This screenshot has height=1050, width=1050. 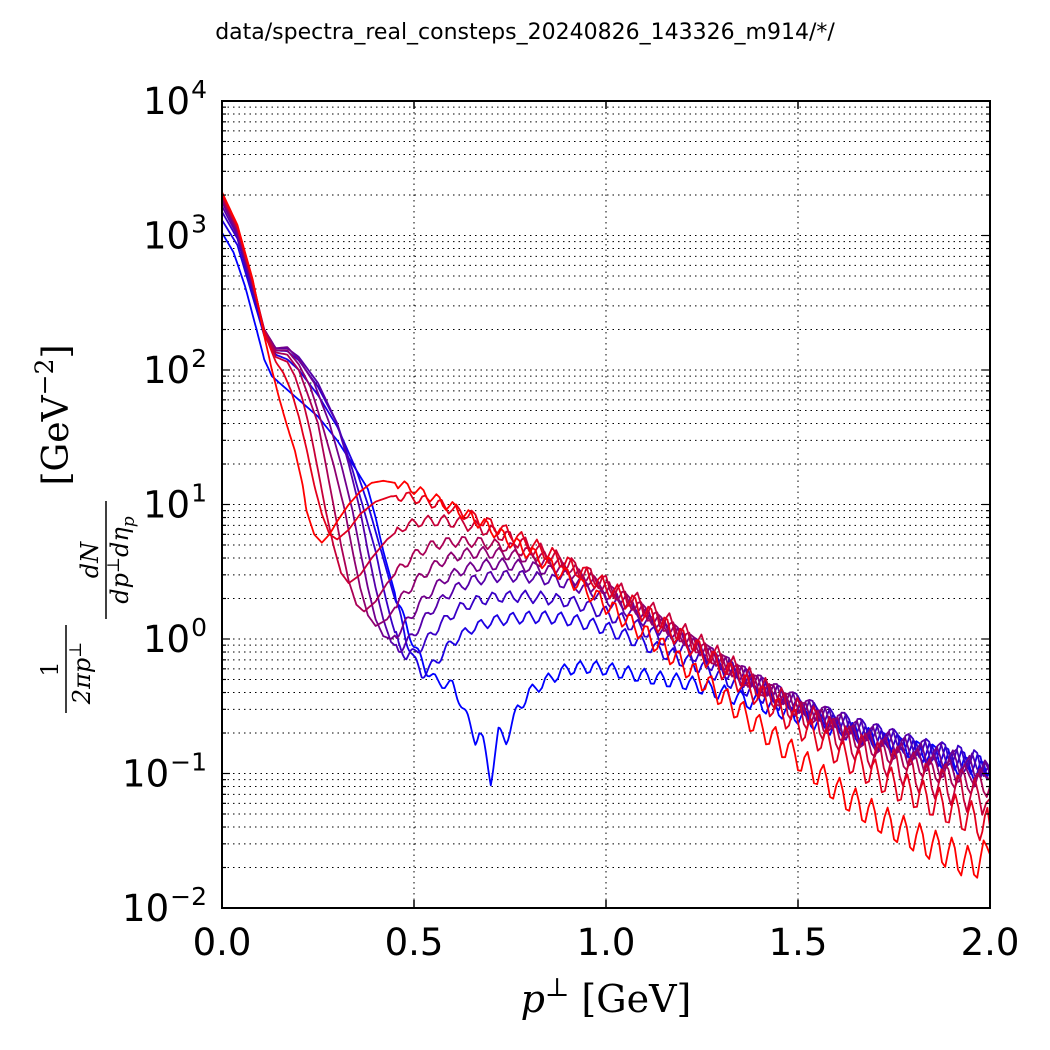 I want to click on y-label-unit: [GeV−2], so click(x=53, y=414).